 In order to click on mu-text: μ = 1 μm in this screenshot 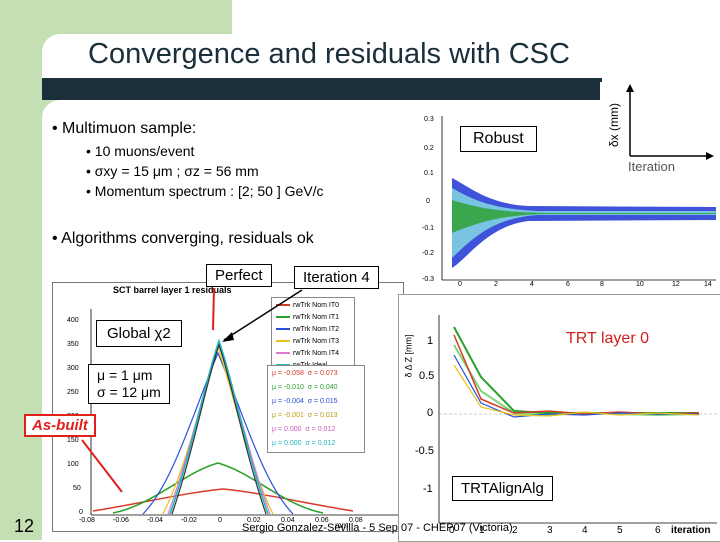, I will do `click(125, 375)`.